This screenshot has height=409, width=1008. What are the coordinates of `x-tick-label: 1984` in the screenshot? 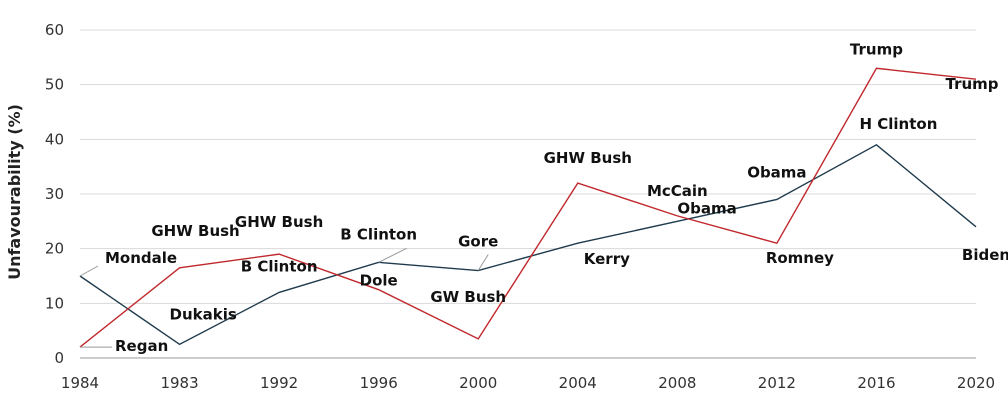 It's located at (80, 383).